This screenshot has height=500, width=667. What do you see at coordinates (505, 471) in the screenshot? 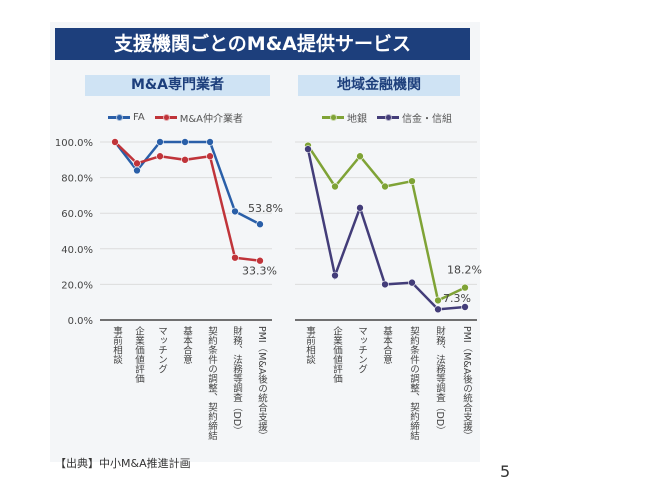
I see `page-number: 5` at bounding box center [505, 471].